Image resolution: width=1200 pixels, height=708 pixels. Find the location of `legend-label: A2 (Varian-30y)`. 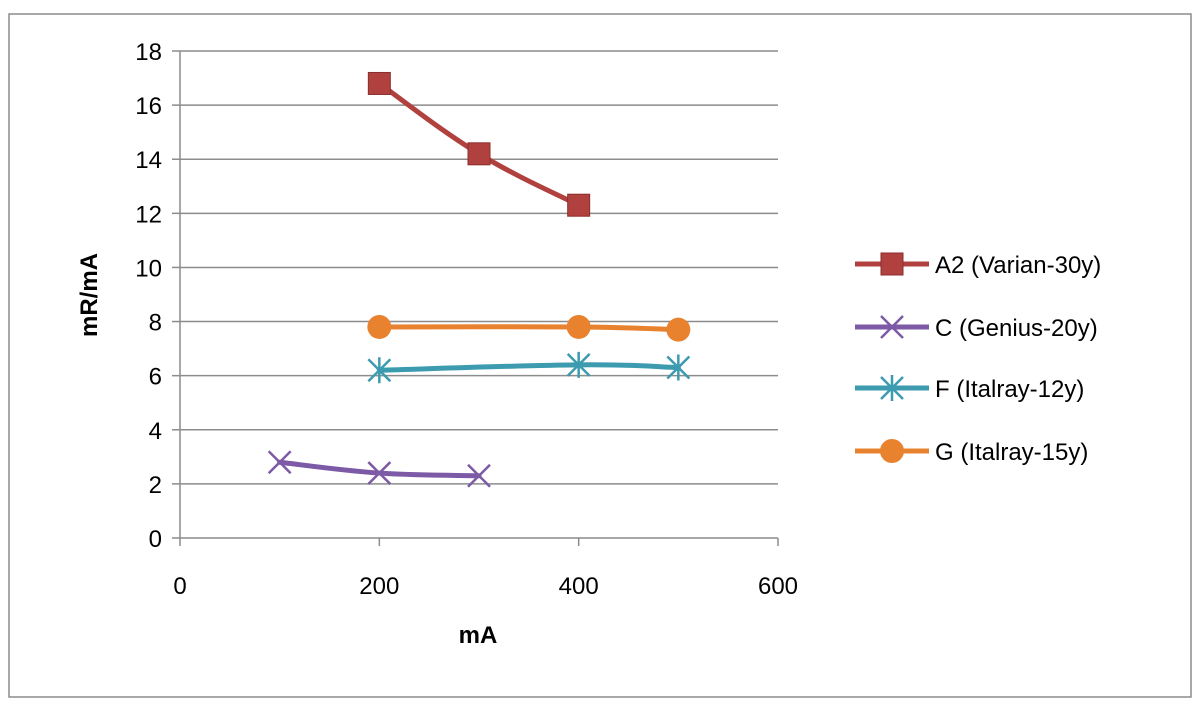

legend-label: A2 (Varian-30y) is located at coordinates (1018, 265).